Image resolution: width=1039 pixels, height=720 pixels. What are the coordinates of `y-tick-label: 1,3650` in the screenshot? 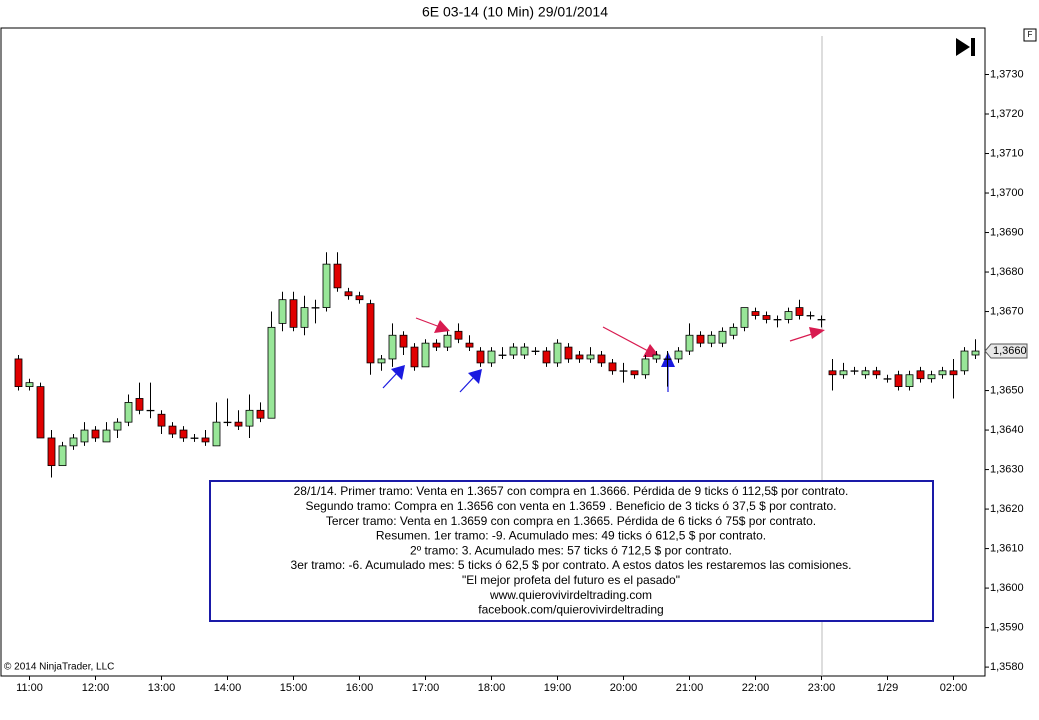 It's located at (1007, 390).